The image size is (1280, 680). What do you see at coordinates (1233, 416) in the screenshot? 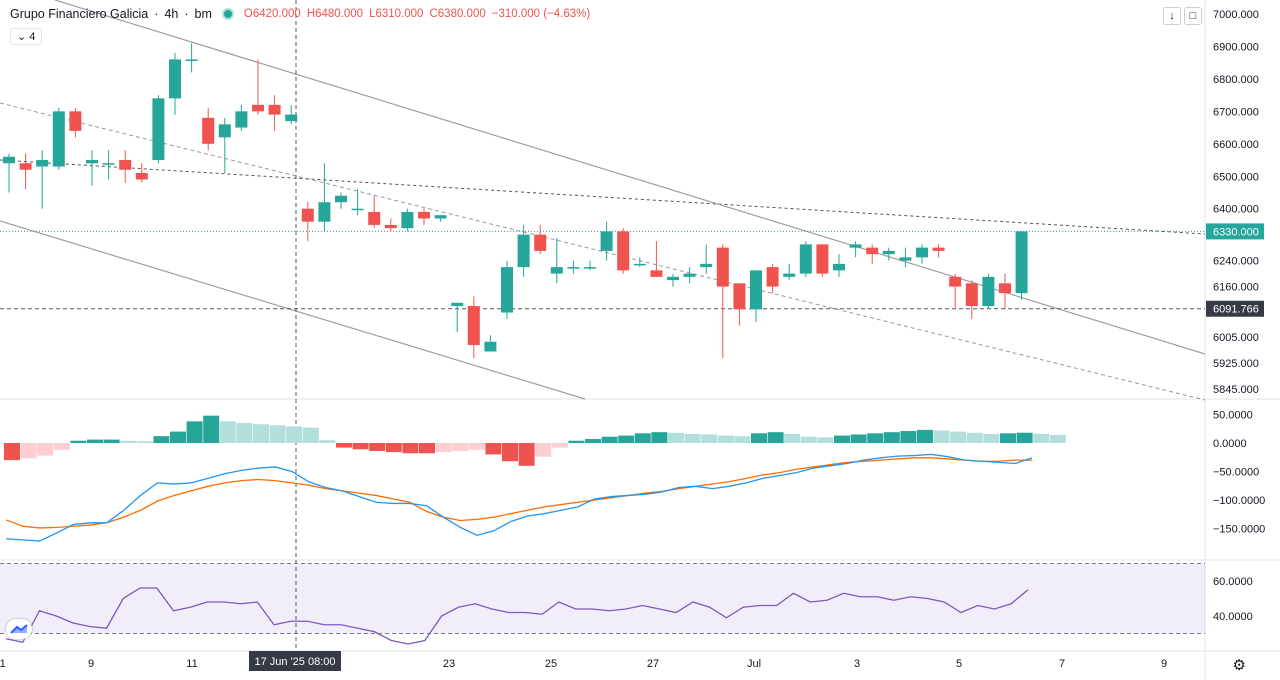
I see `macd-tick-label: 50.0000` at bounding box center [1233, 416].